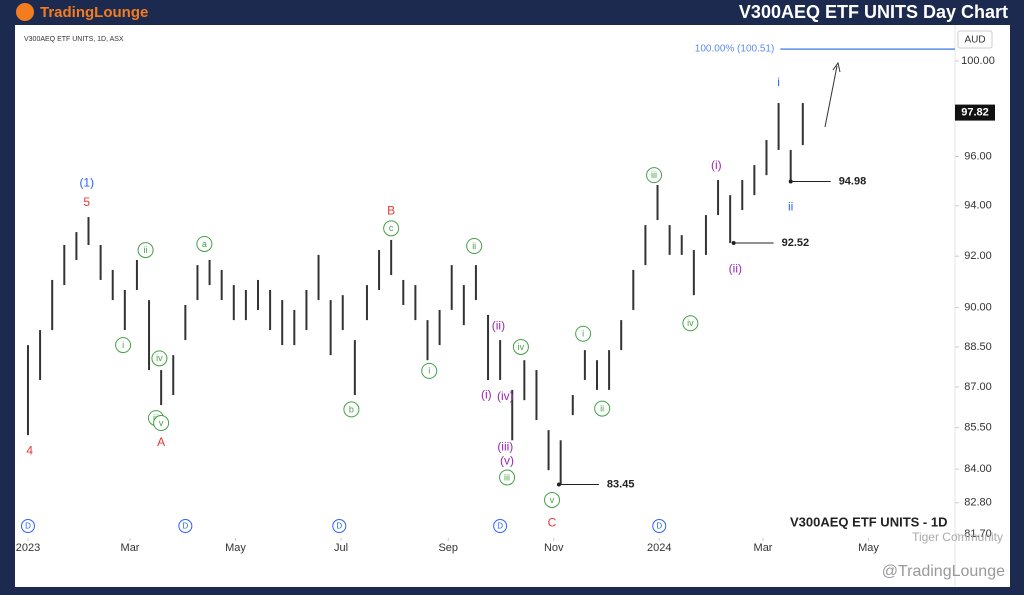 Image resolution: width=1024 pixels, height=595 pixels. I want to click on logo-icon, so click(25, 12).